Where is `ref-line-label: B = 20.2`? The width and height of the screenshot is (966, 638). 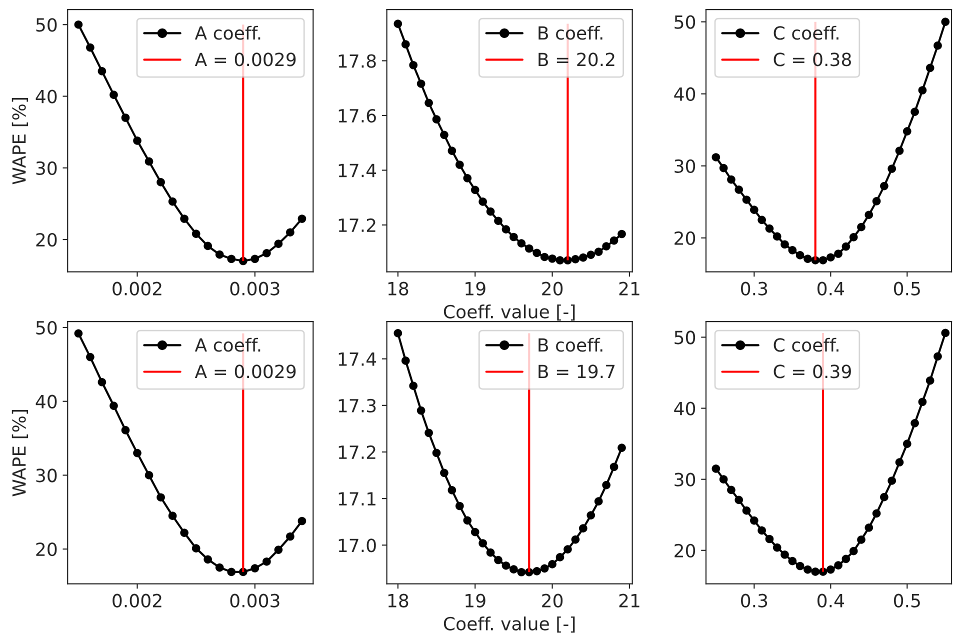 ref-line-label: B = 20.2 is located at coordinates (576, 59).